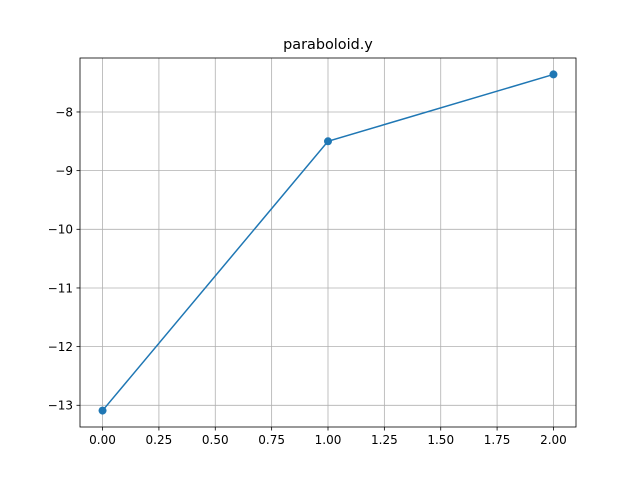 The width and height of the screenshot is (640, 480). What do you see at coordinates (328, 440) in the screenshot?
I see `x-tick-label: 1.00` at bounding box center [328, 440].